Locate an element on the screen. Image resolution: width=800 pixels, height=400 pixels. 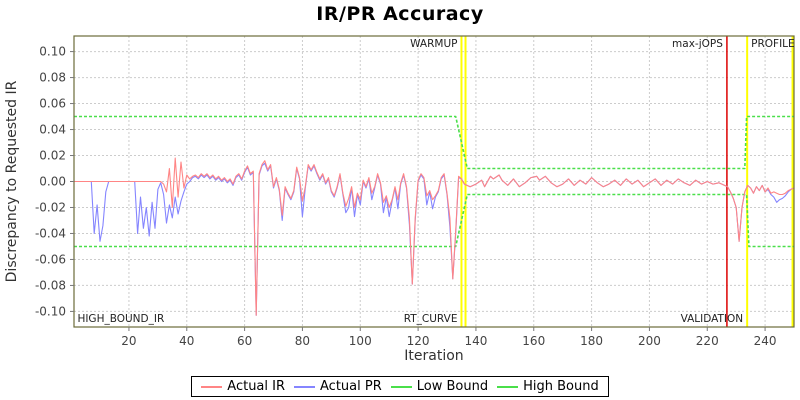
x-axis-title: Iteration is located at coordinates (433, 356).